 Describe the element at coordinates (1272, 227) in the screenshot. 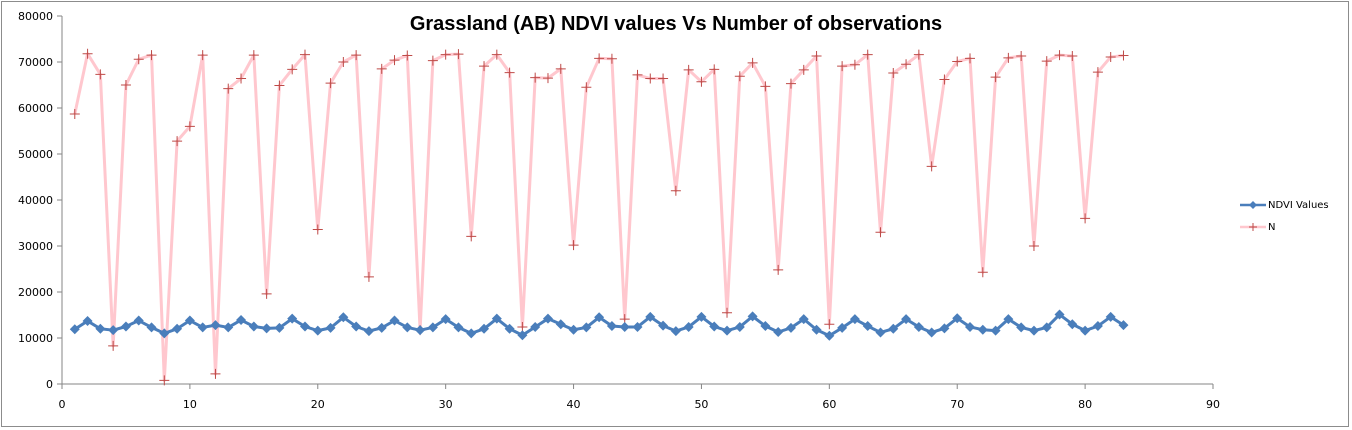

I see `legend-label-n: N` at that location.